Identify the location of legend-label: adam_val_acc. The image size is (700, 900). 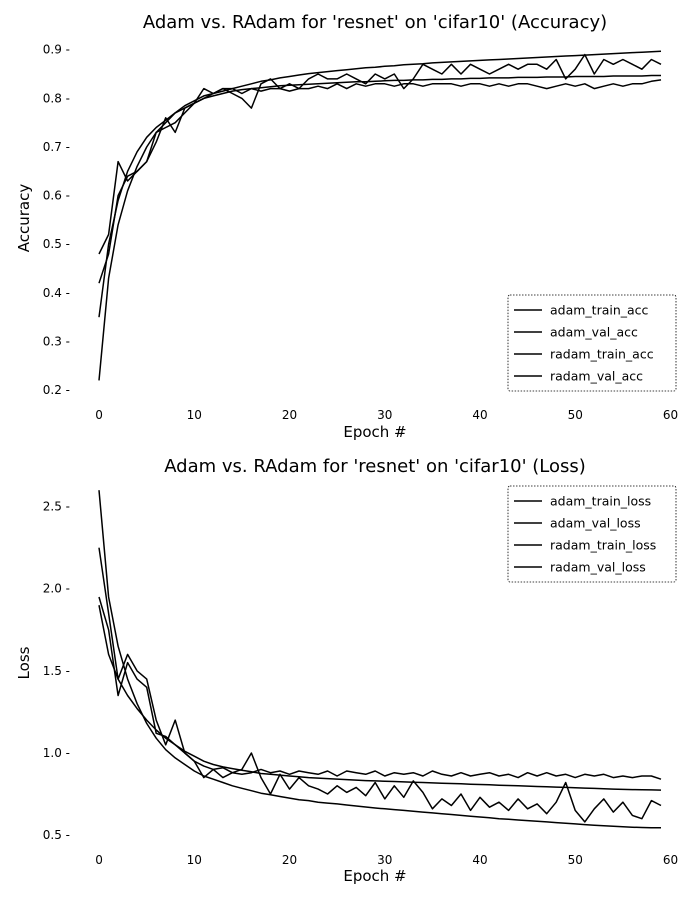
(594, 332).